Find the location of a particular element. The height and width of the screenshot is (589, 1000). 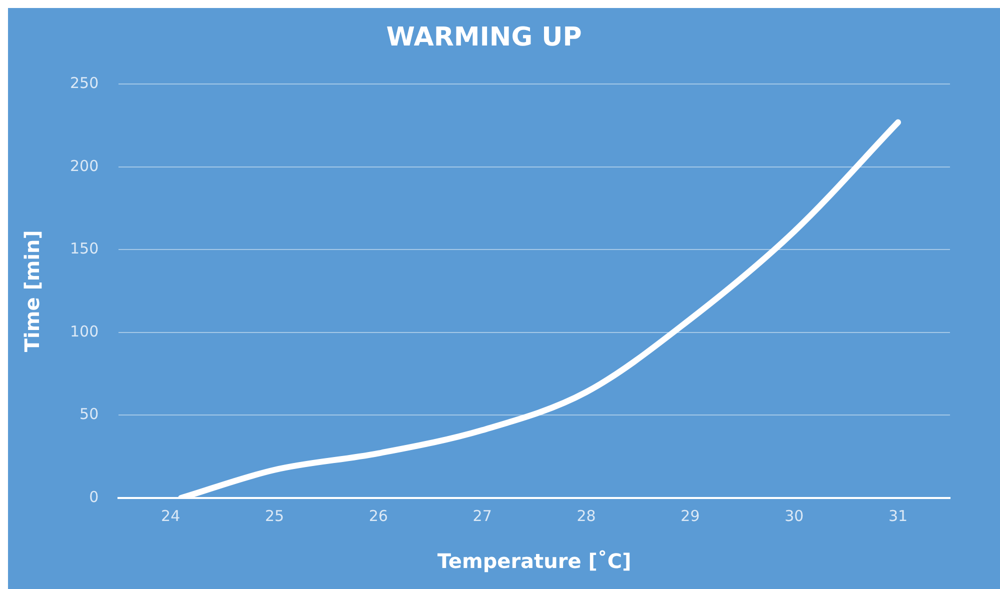

y-axis-title: Time [min] is located at coordinates (32, 291).